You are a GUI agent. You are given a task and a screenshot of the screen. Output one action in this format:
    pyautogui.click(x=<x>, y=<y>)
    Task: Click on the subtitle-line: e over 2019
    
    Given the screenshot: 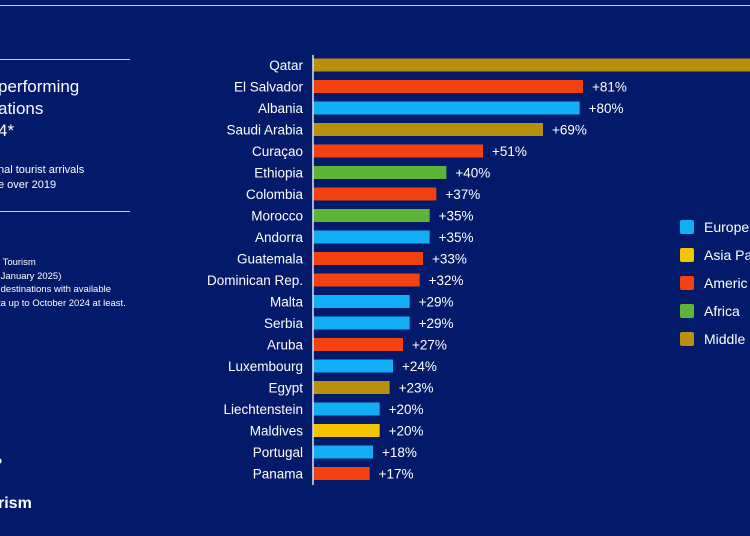 What is the action you would take?
    pyautogui.click(x=28, y=185)
    